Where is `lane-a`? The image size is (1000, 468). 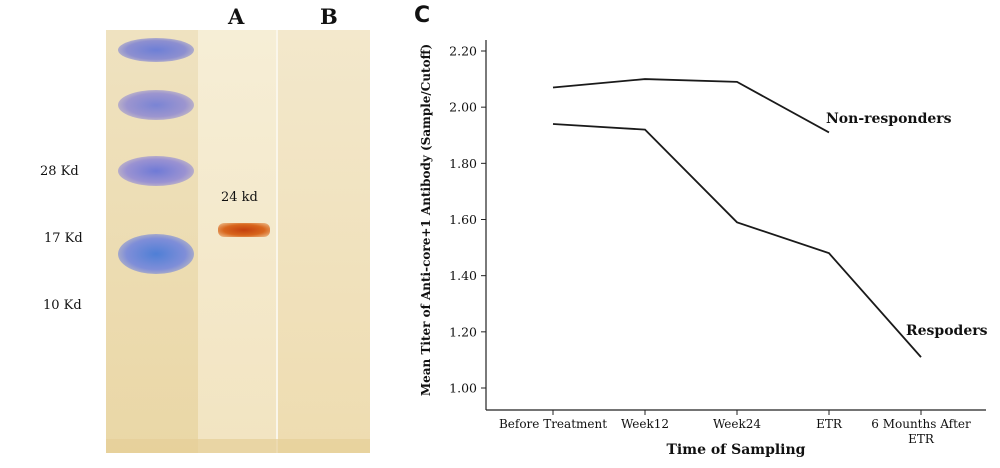 lane-a is located at coordinates (237, 241).